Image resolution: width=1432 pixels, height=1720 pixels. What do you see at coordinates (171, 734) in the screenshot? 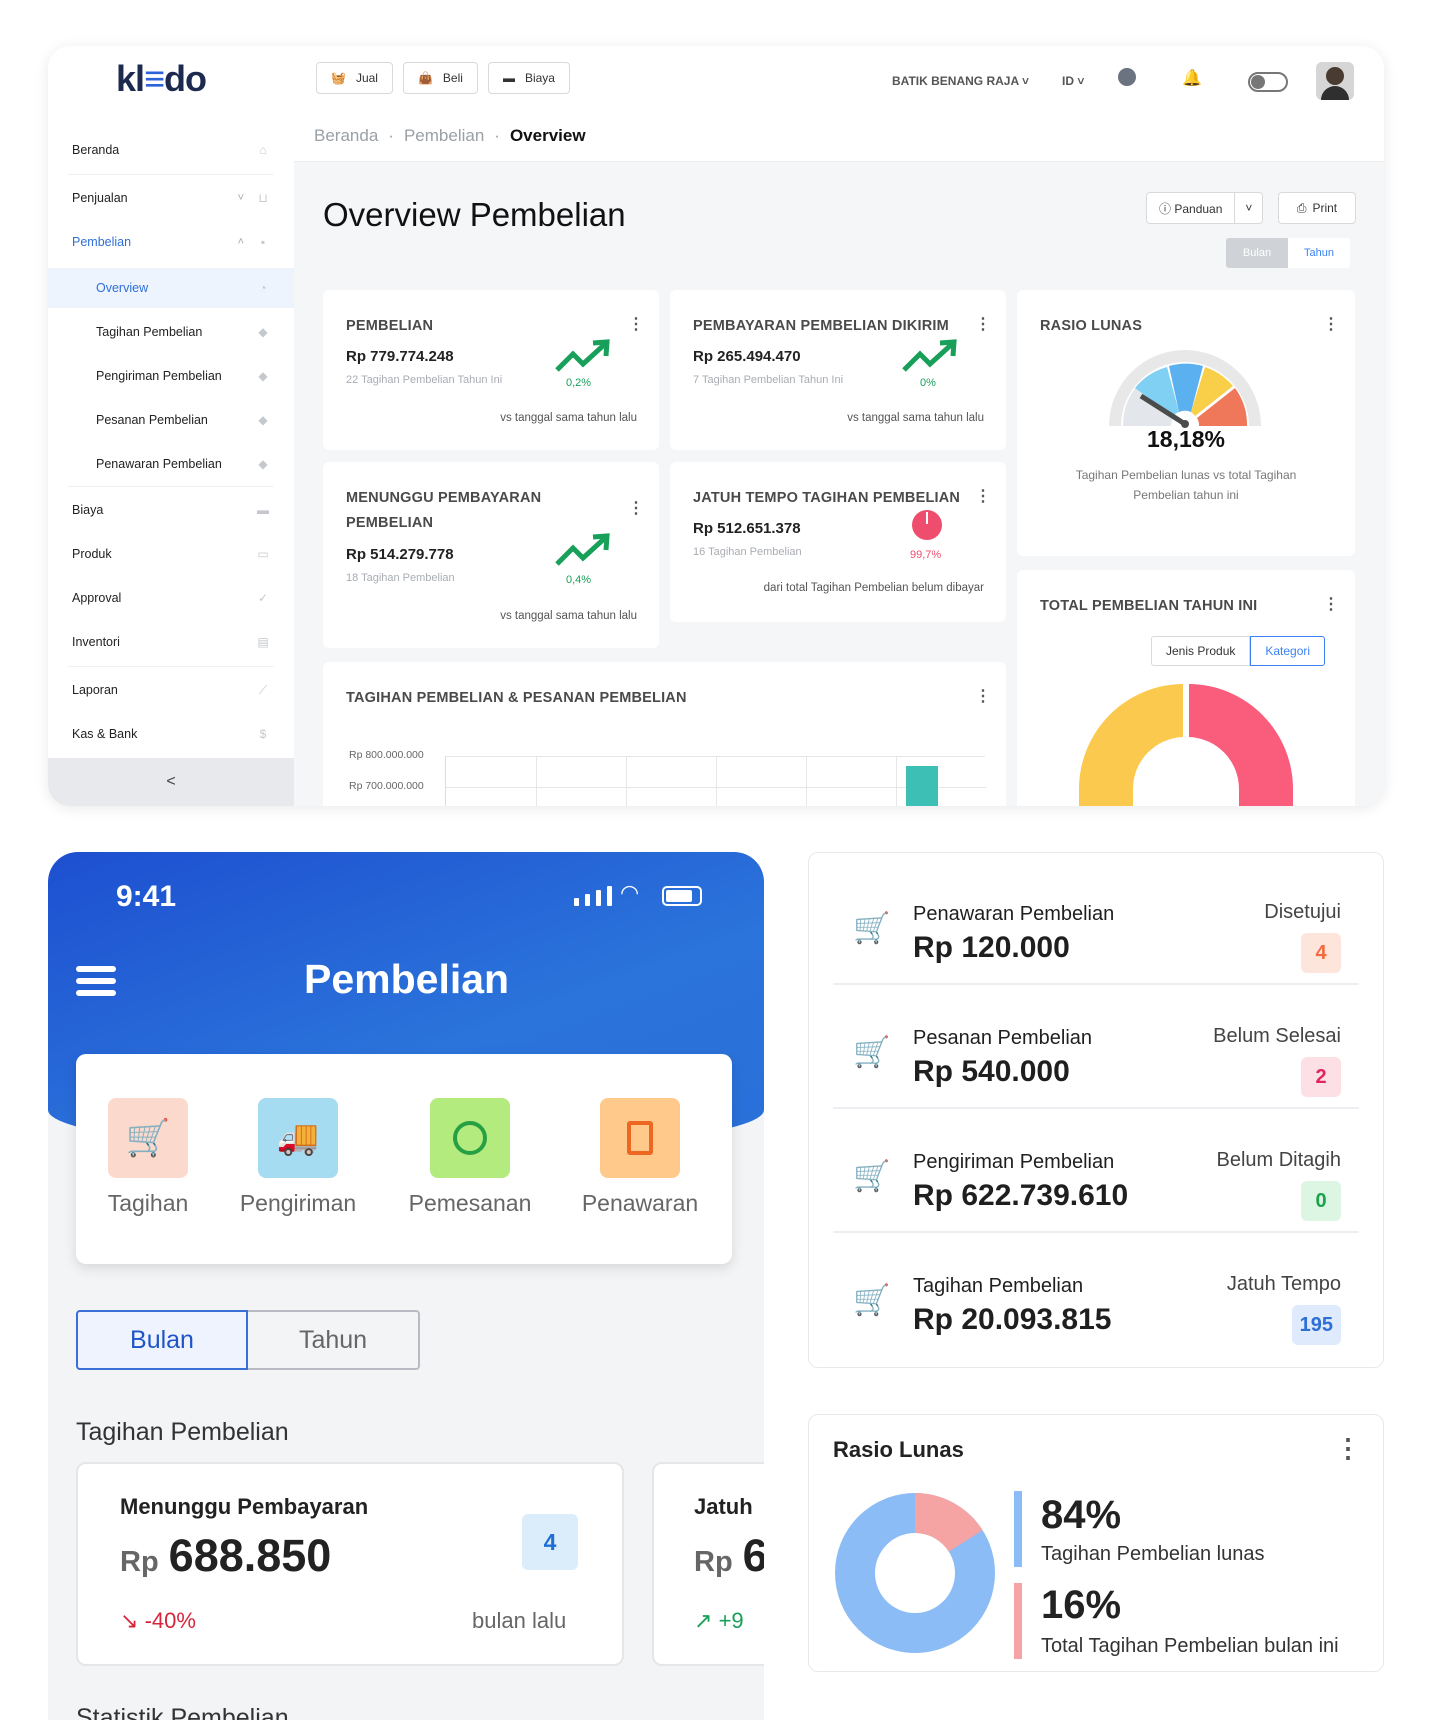
I see `sidebar-item-kas-bank: Kas & Bank $` at bounding box center [171, 734].